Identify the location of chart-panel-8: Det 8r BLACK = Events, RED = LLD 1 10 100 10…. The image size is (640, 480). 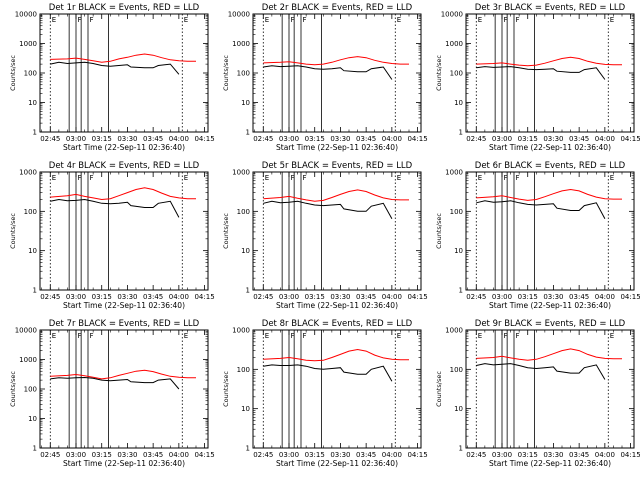
(325, 393).